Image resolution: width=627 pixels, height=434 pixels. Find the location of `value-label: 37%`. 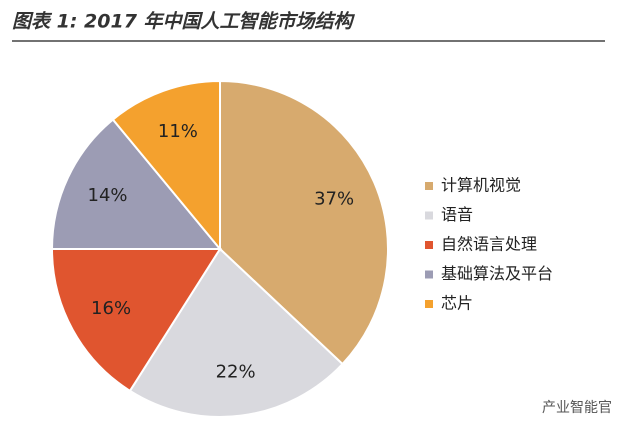

value-label: 37% is located at coordinates (334, 199).